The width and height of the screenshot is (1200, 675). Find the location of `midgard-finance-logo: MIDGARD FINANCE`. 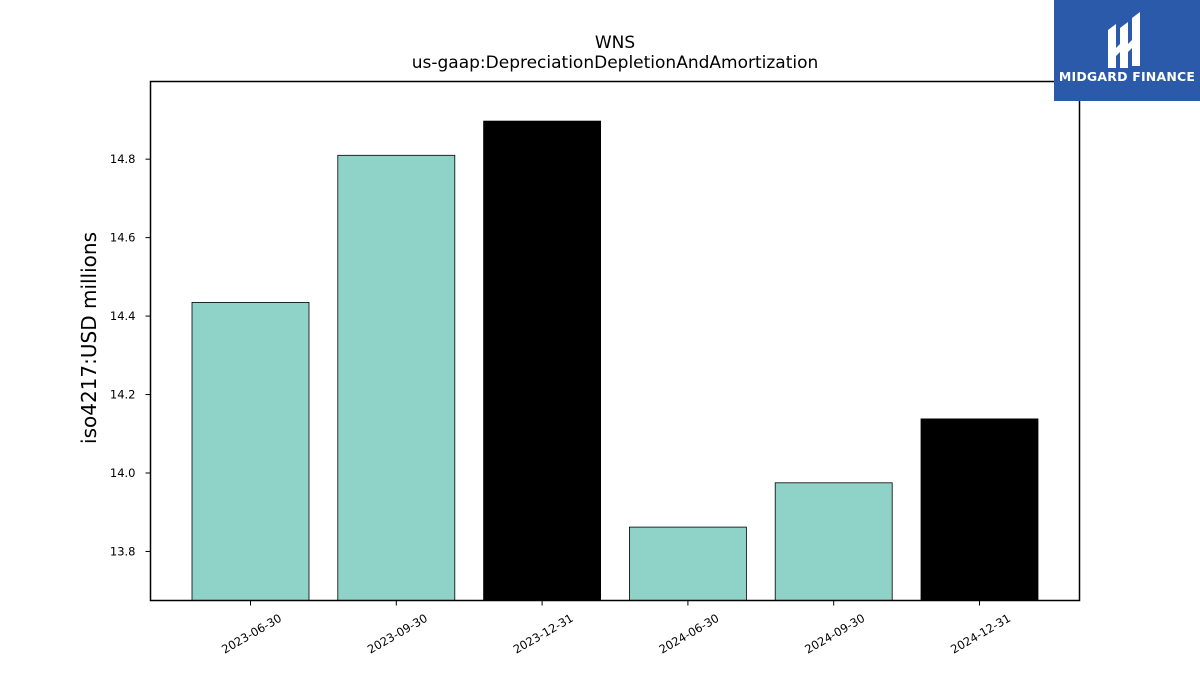

midgard-finance-logo: MIDGARD FINANCE is located at coordinates (1127, 50).